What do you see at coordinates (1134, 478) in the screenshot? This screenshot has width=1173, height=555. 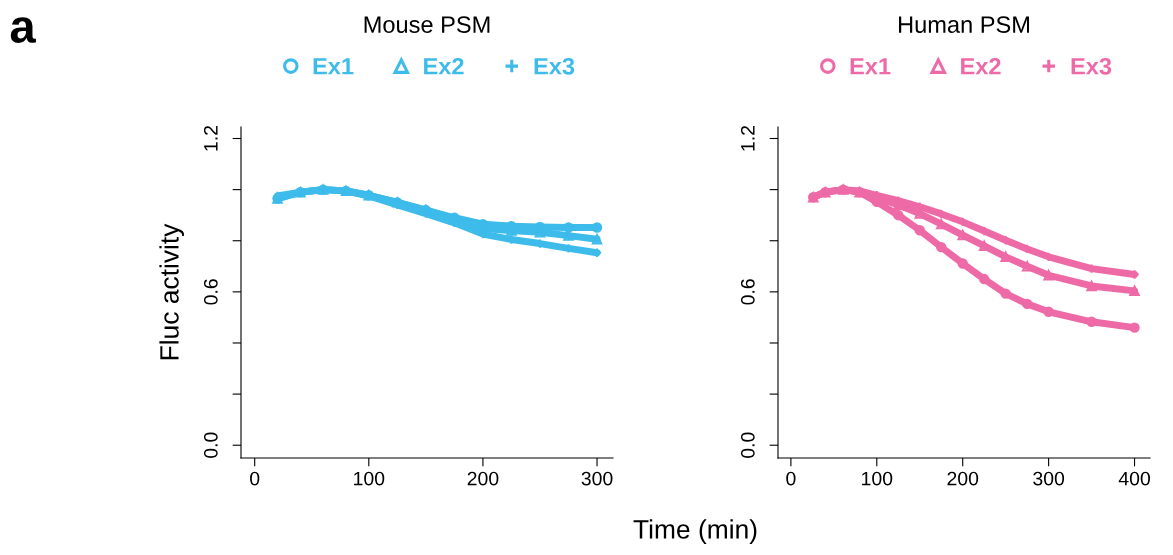 I see `x-tick-label: 400` at bounding box center [1134, 478].